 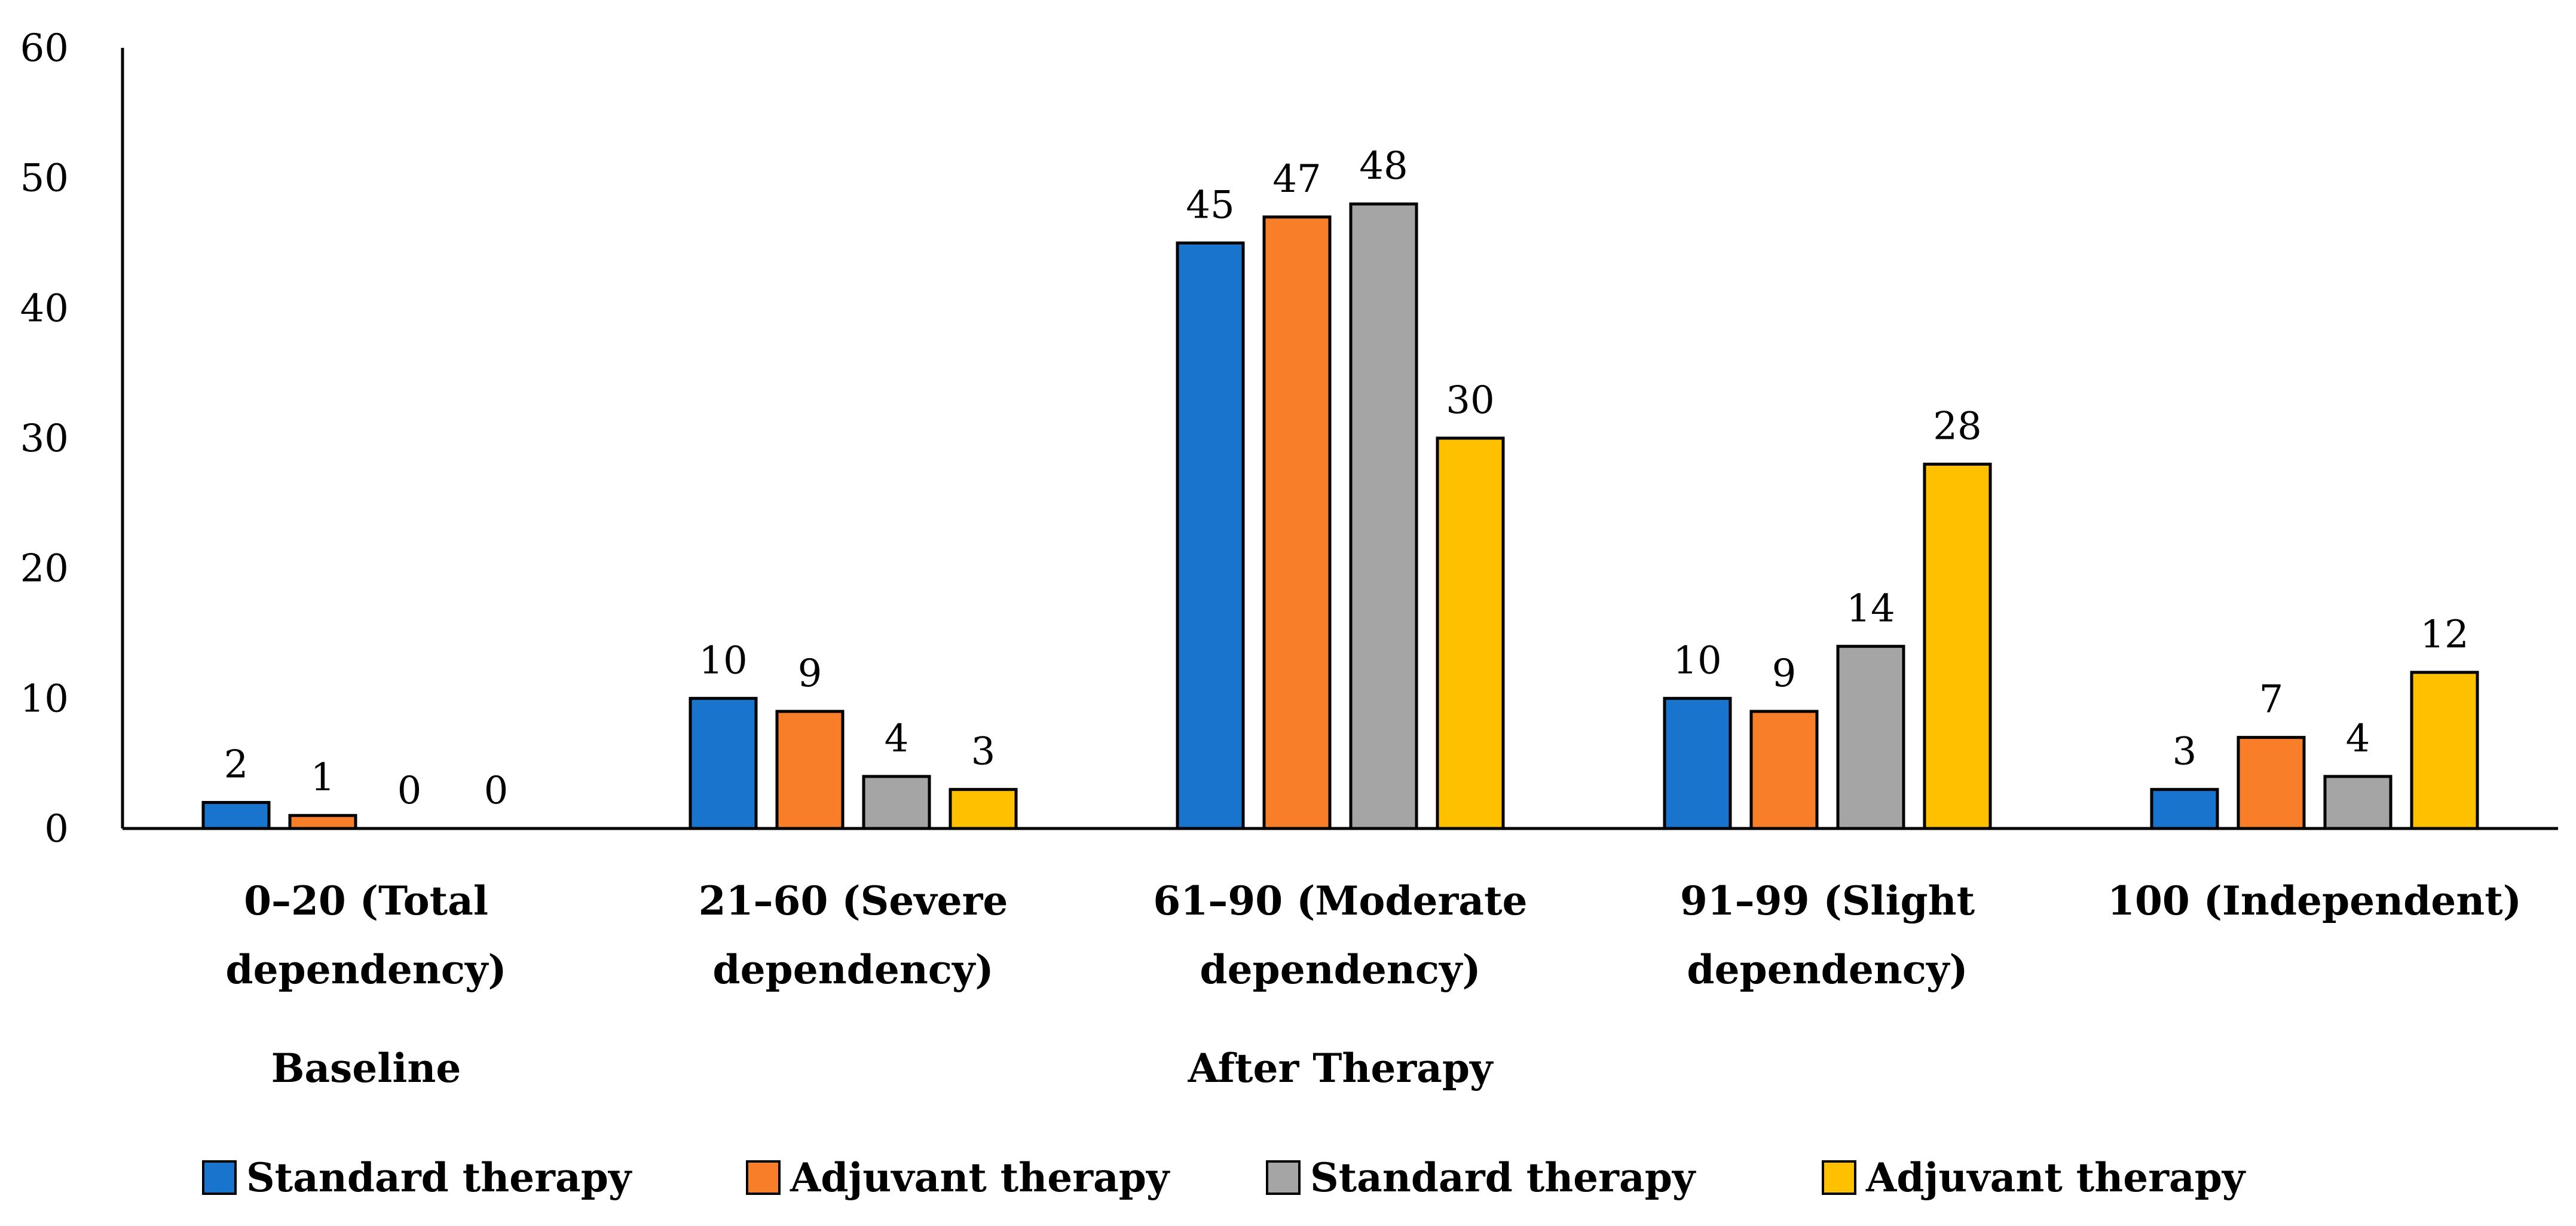 What do you see at coordinates (44, 308) in the screenshot?
I see `y-tick-label: 40` at bounding box center [44, 308].